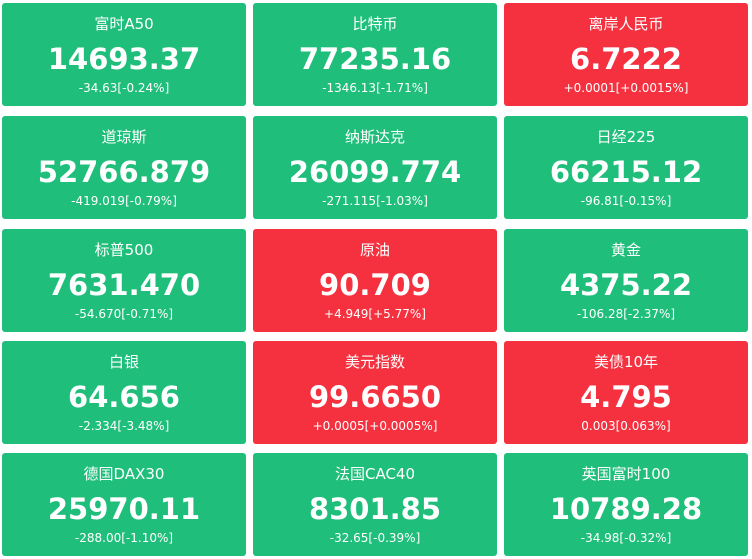 The height and width of the screenshot is (559, 752). I want to click on quote-tile: 美债10年 4.795 0.003[0.063%], so click(626, 392).